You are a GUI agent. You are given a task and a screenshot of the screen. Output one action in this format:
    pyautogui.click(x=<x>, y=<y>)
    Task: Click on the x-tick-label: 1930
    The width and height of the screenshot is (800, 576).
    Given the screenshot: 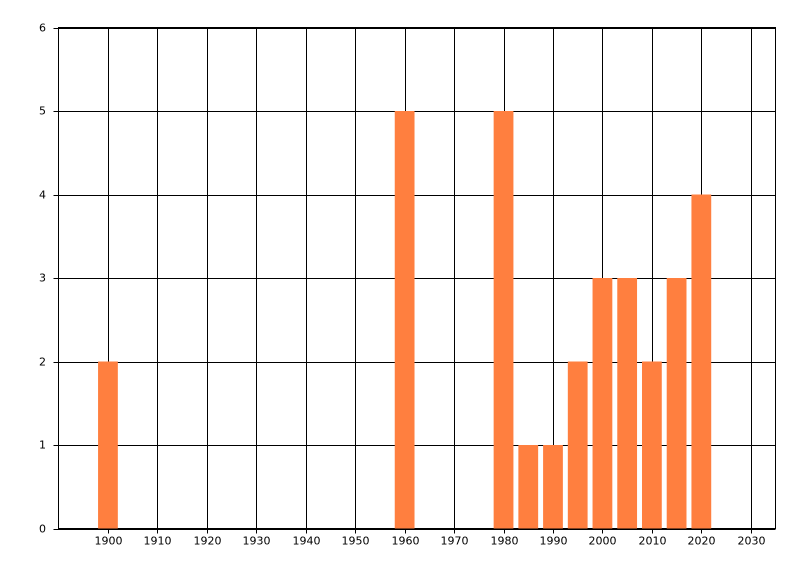 What is the action you would take?
    pyautogui.click(x=257, y=541)
    